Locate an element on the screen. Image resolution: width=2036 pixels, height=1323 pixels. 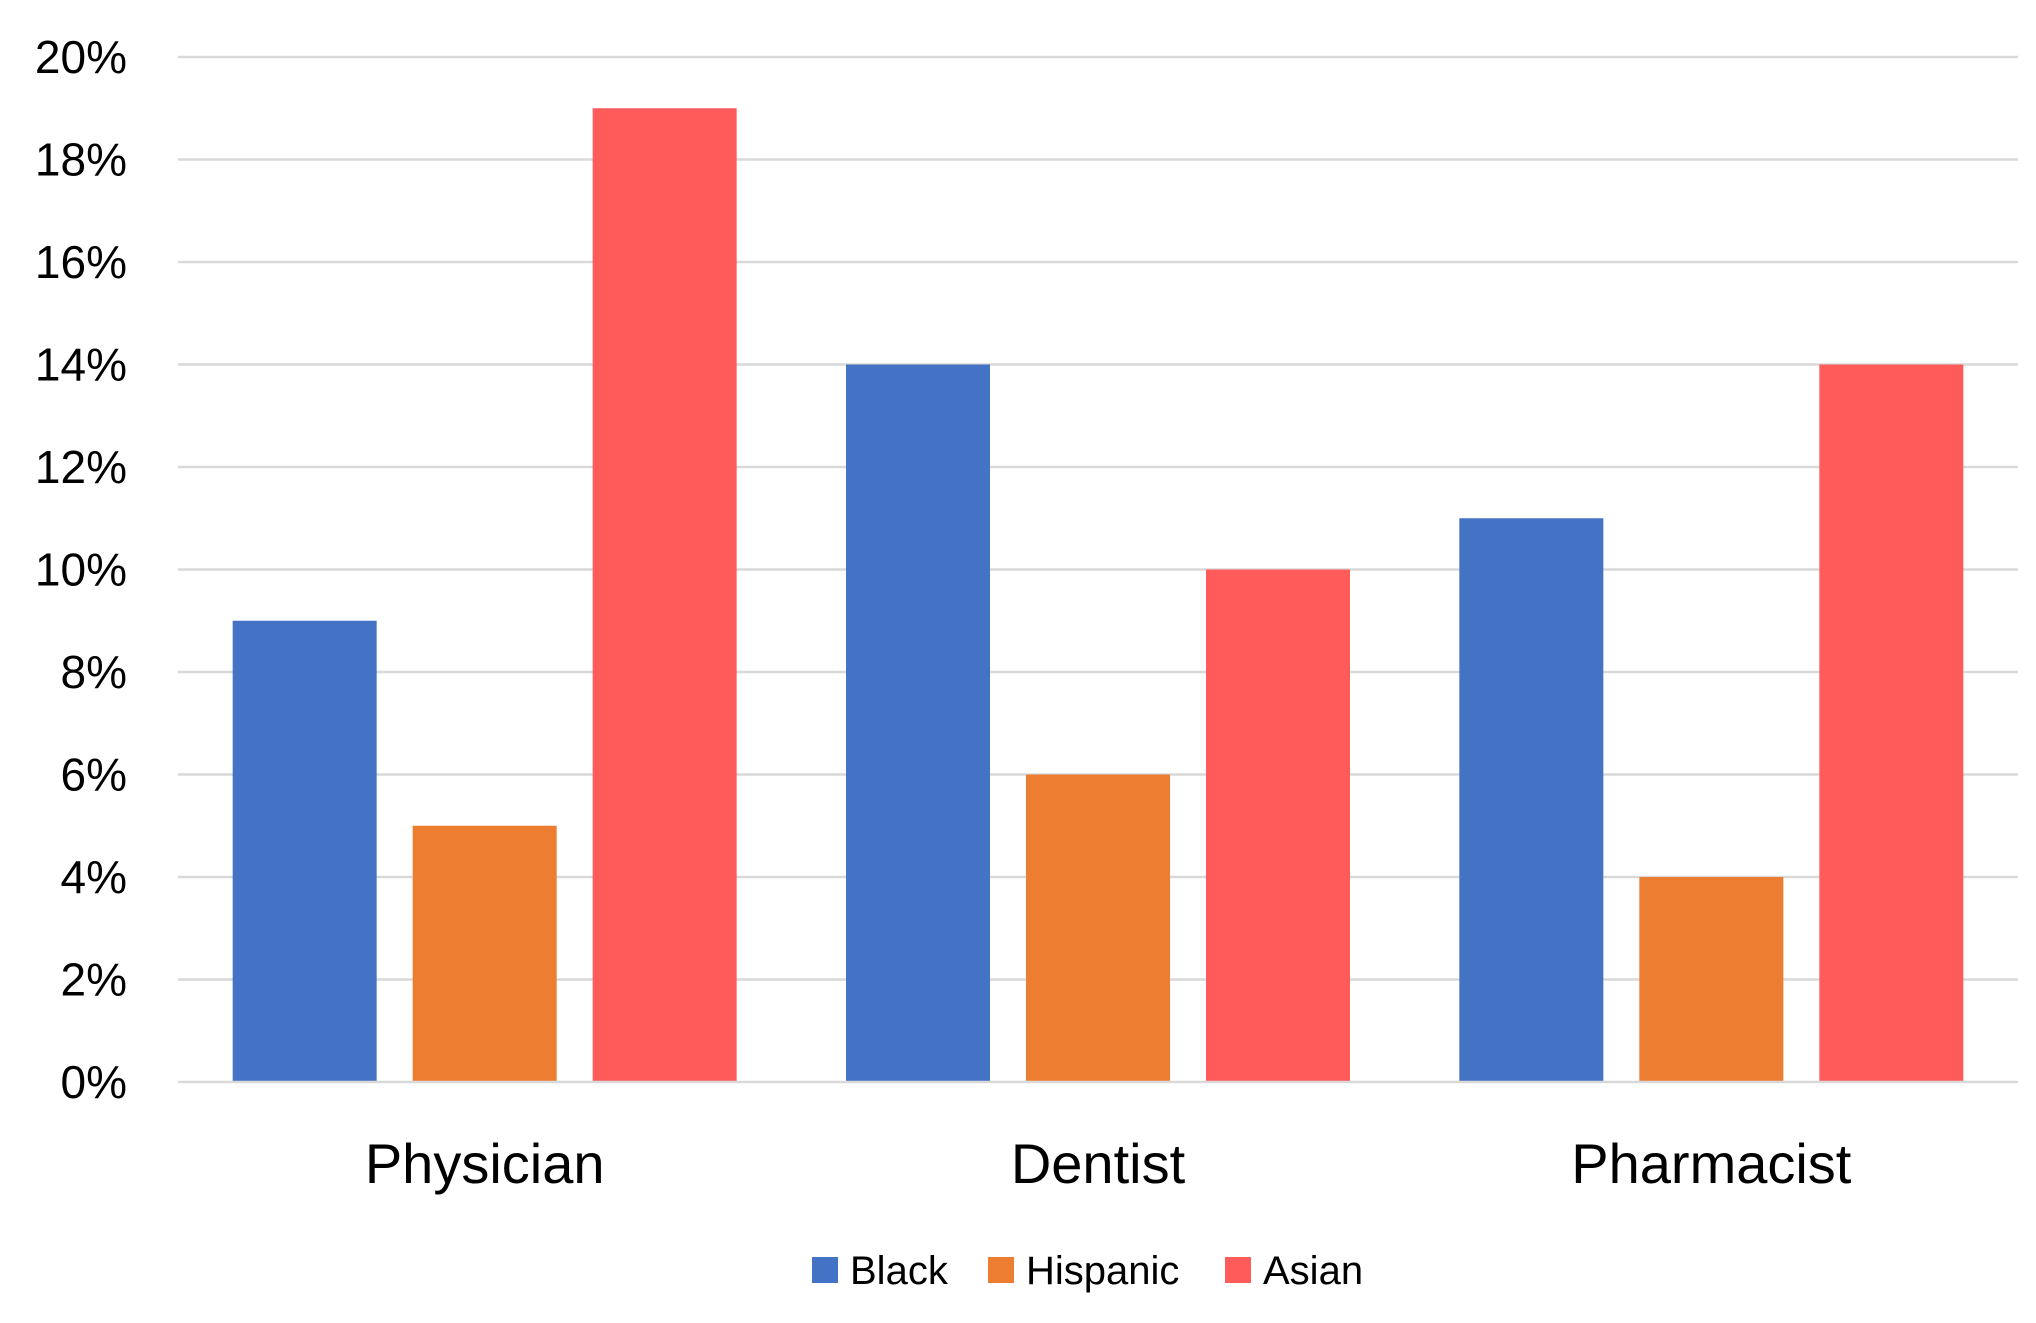
y-axis-ticks: 0% 2% 4% 6% 8% 10% 12% 14% 16% 18% 20% is located at coordinates (81, 569).